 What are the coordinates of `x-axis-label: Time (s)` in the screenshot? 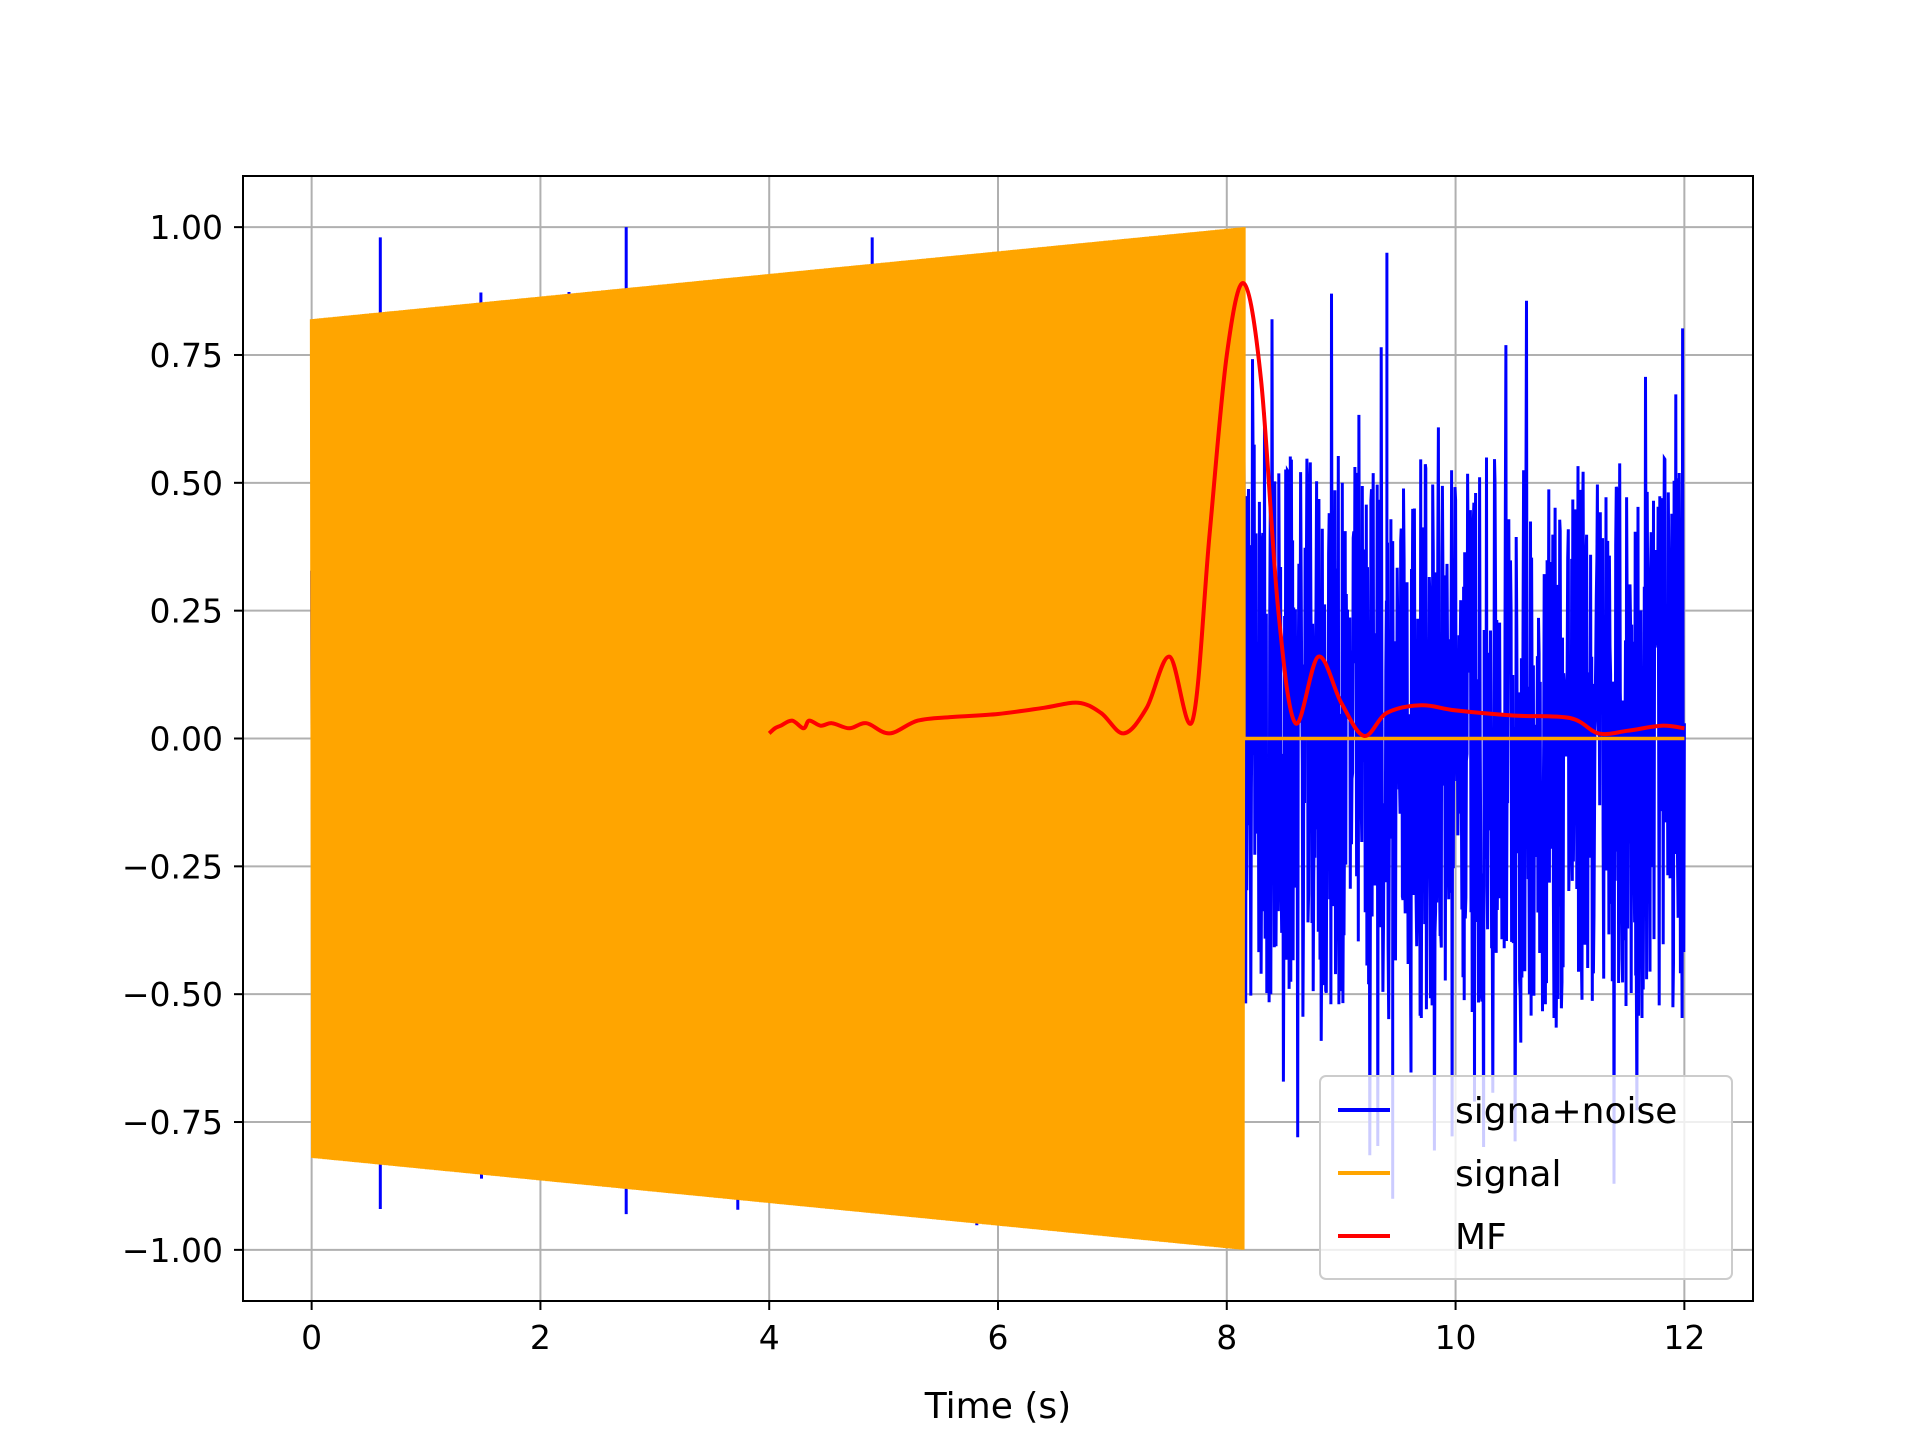 It's located at (997, 1406).